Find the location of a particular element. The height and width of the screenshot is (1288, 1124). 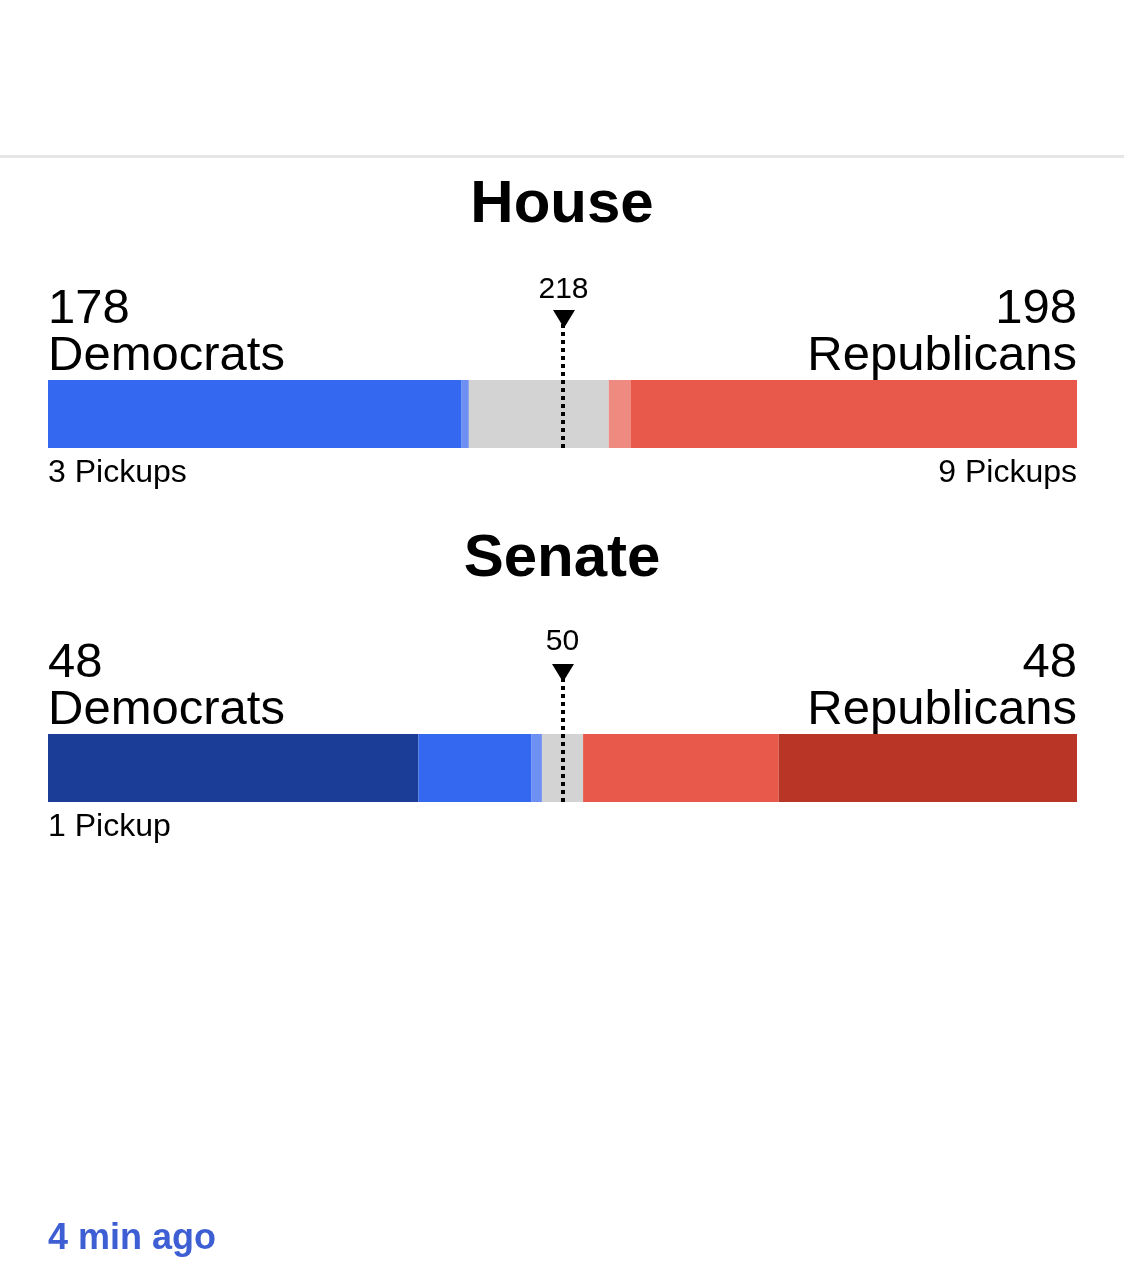

text: 1 Pickup is located at coordinates (109, 825).